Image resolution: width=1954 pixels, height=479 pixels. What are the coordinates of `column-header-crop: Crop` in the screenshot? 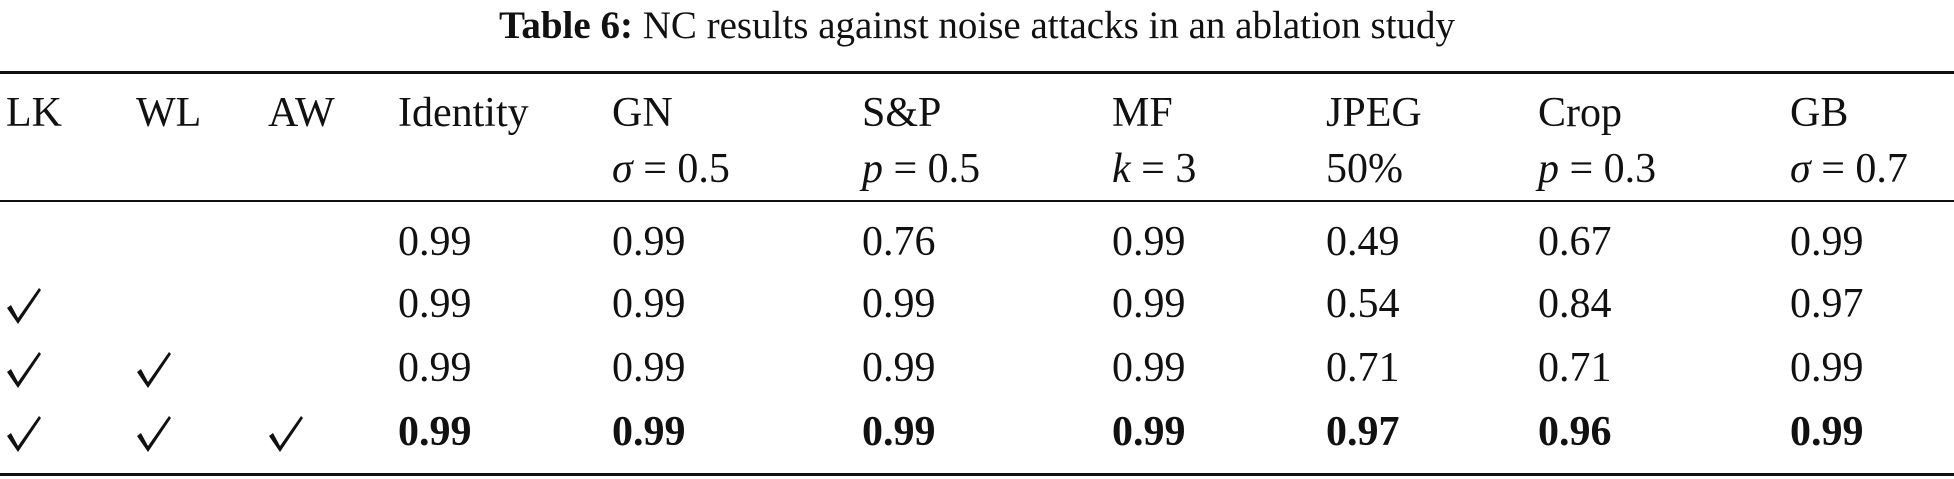 It's located at (1580, 113).